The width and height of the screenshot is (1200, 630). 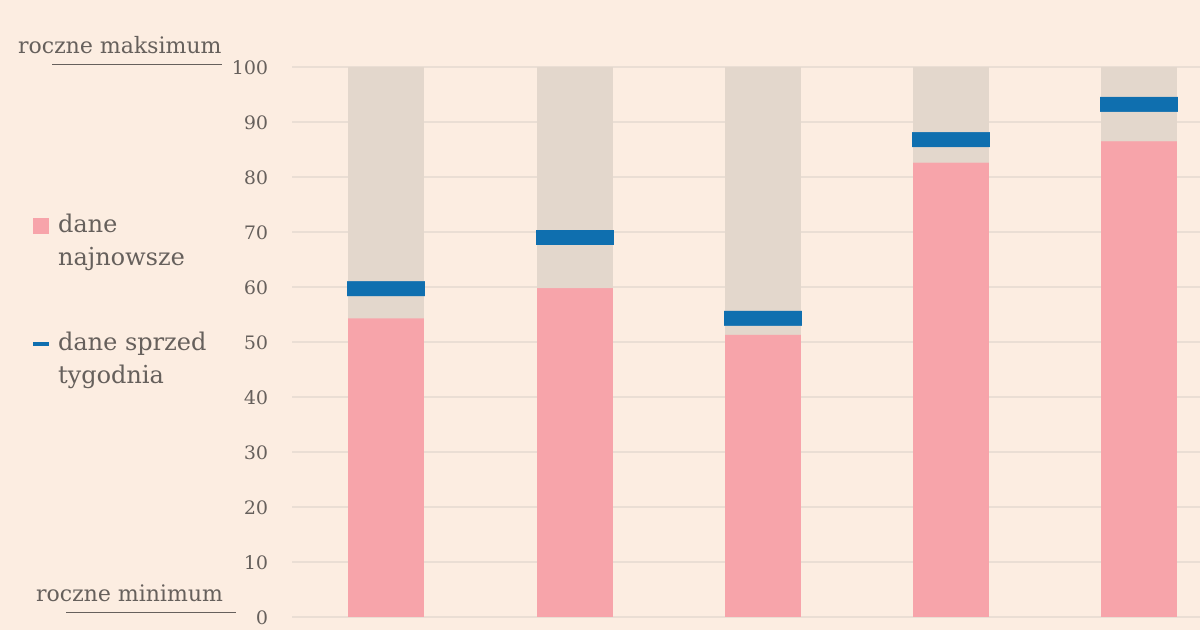 I want to click on legend-swatch-latest, so click(x=41, y=226).